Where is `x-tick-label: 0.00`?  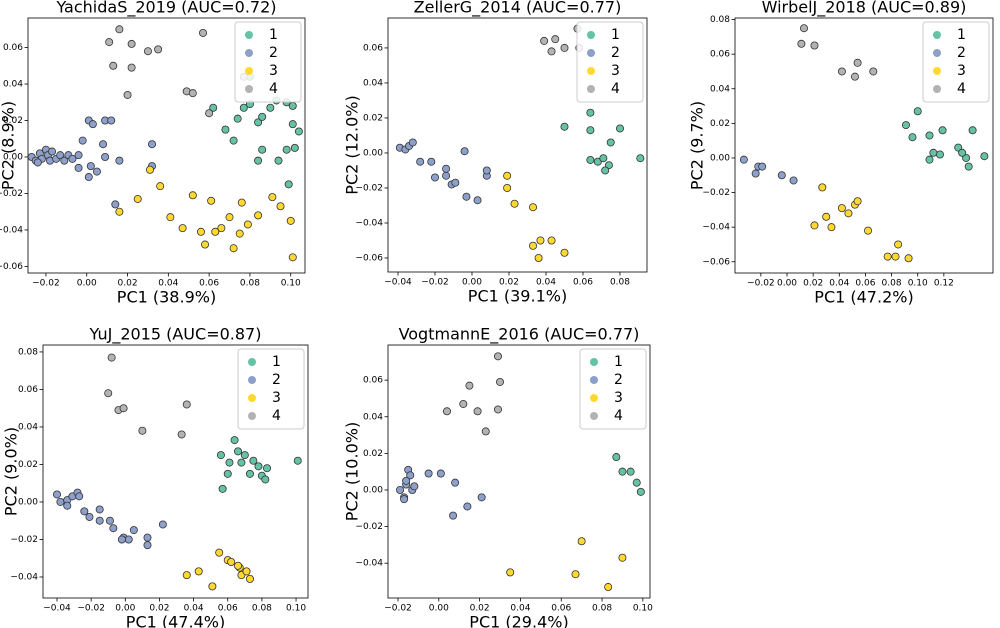 x-tick-label: 0.00 is located at coordinates (787, 284).